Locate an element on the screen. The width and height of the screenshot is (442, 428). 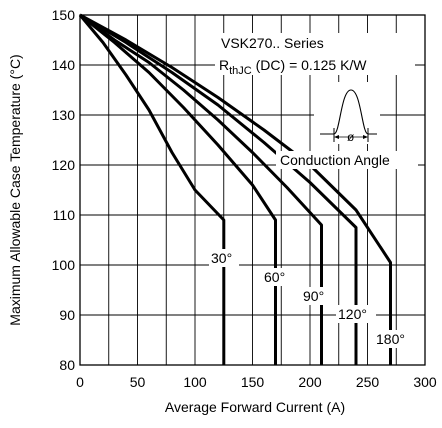
y-tick-label: 130 is located at coordinates (64, 115).